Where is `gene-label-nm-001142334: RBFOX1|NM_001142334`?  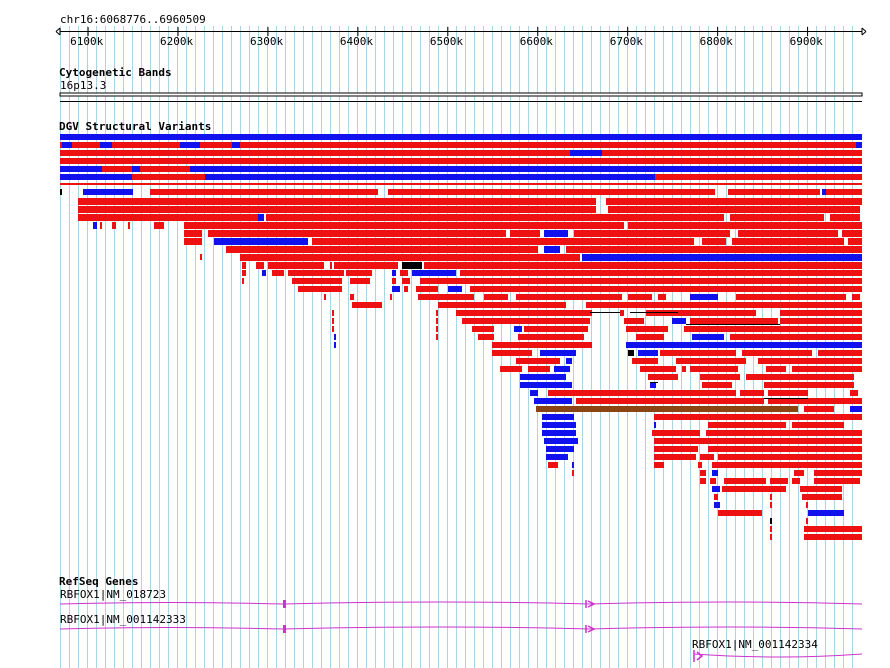 gene-label-nm-001142334: RBFOX1|NM_001142334 is located at coordinates (755, 644).